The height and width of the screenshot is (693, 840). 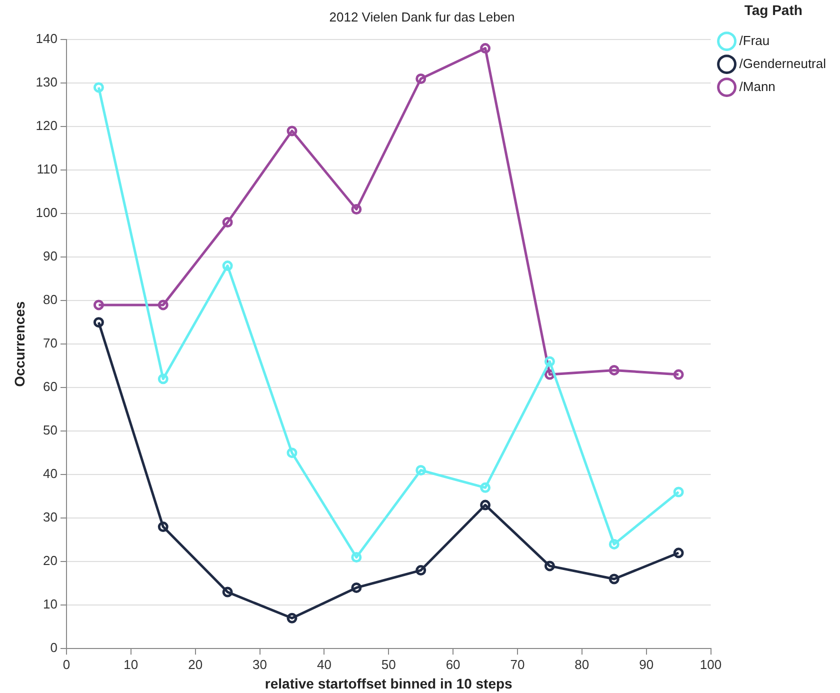 I want to click on y-tick-label: 110, so click(x=47, y=169).